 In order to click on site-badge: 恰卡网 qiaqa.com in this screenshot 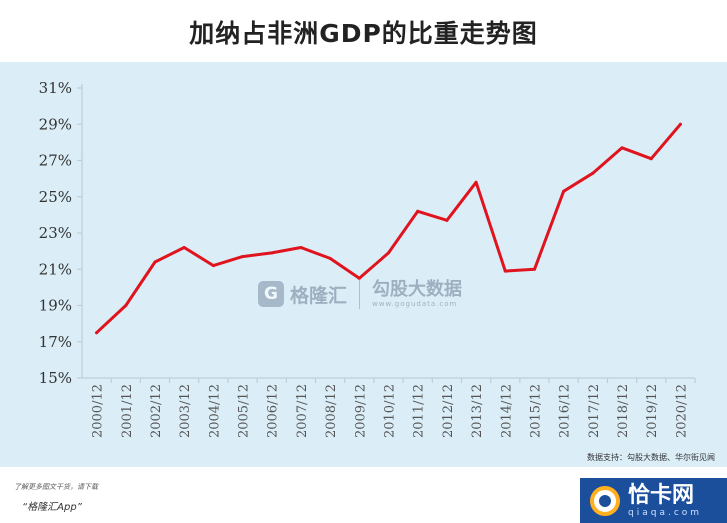, I will do `click(653, 500)`.